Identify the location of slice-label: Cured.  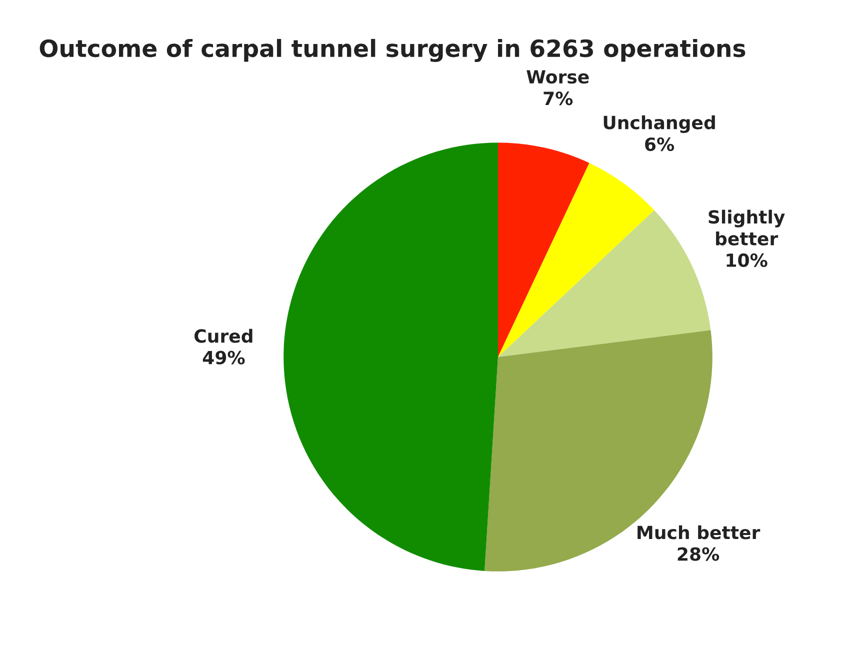
(223, 335).